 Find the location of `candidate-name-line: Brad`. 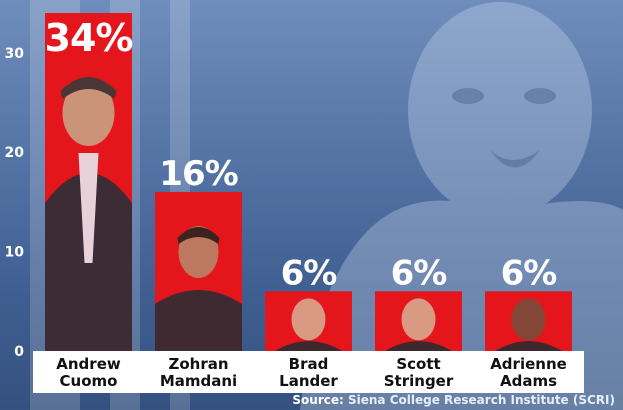

candidate-name-line: Brad is located at coordinates (309, 364).